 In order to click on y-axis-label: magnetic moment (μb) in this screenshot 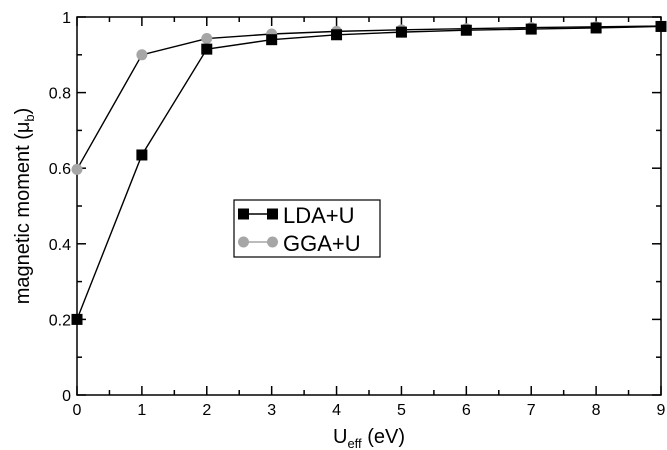, I will do `click(24, 206)`.